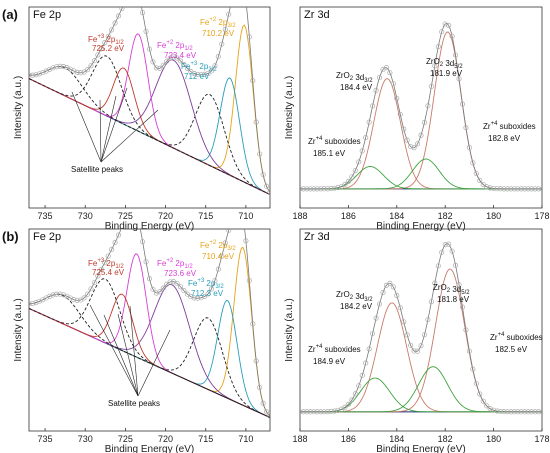 The image size is (550, 453). I want to click on annotation-text: ZrO, so click(440, 287).